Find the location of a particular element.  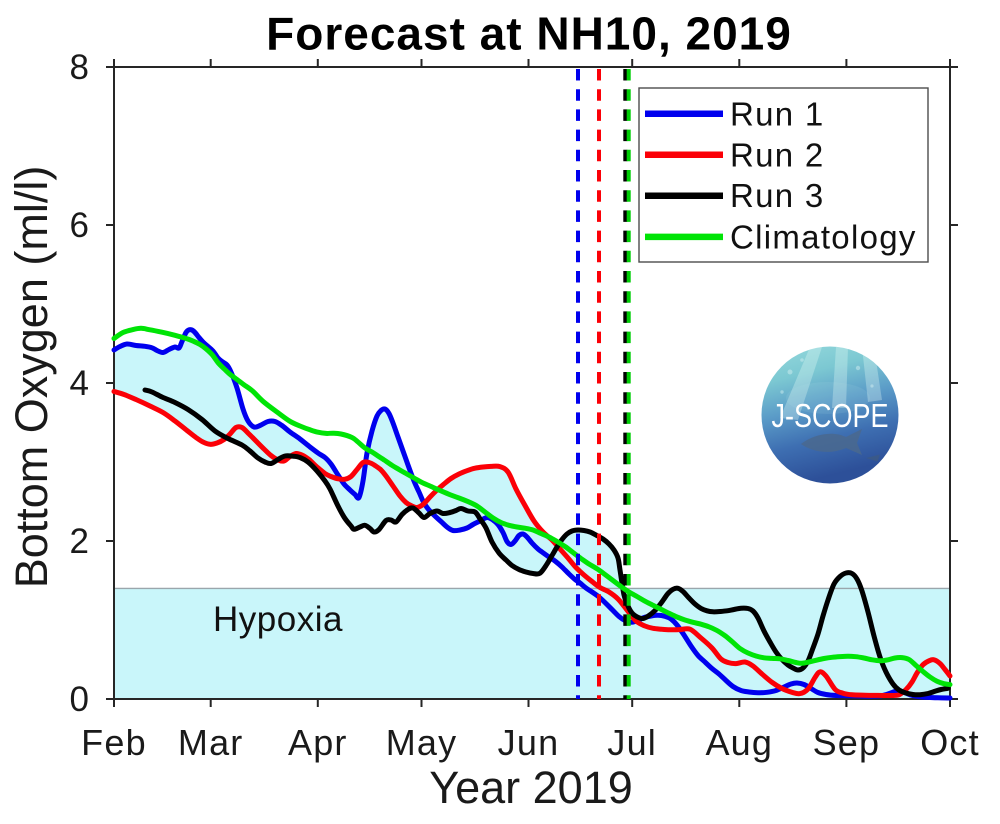

svg-text: May is located at coordinates (422, 742).